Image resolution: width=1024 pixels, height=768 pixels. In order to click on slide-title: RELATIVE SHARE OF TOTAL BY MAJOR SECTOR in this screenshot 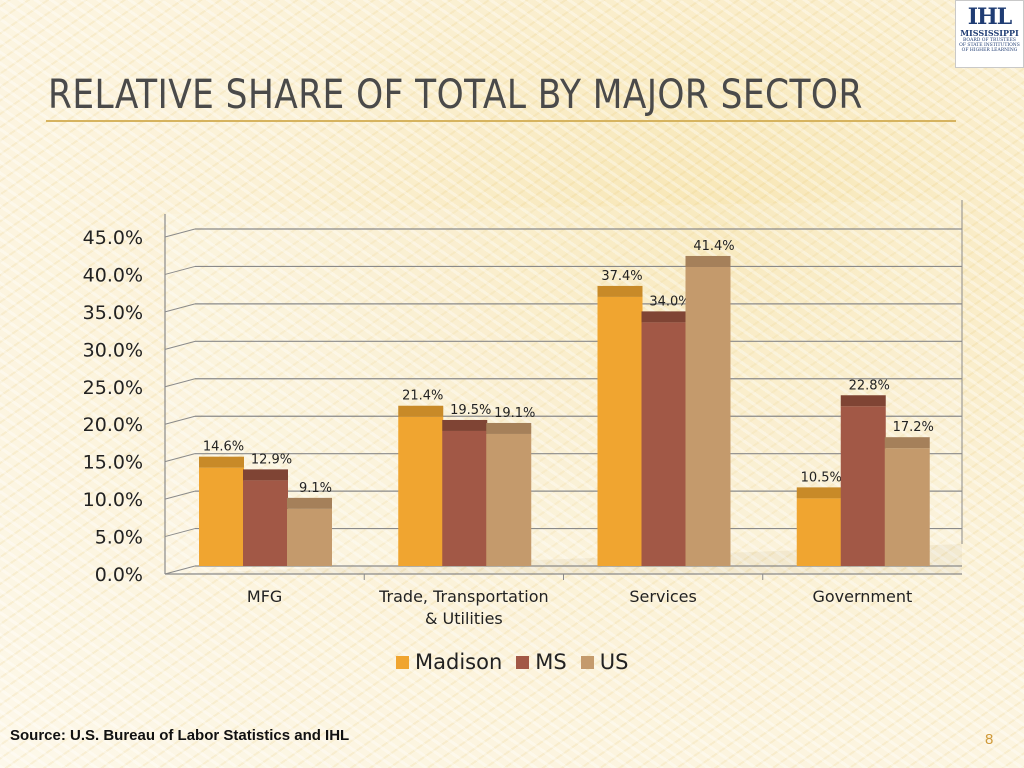, I will do `click(455, 95)`.